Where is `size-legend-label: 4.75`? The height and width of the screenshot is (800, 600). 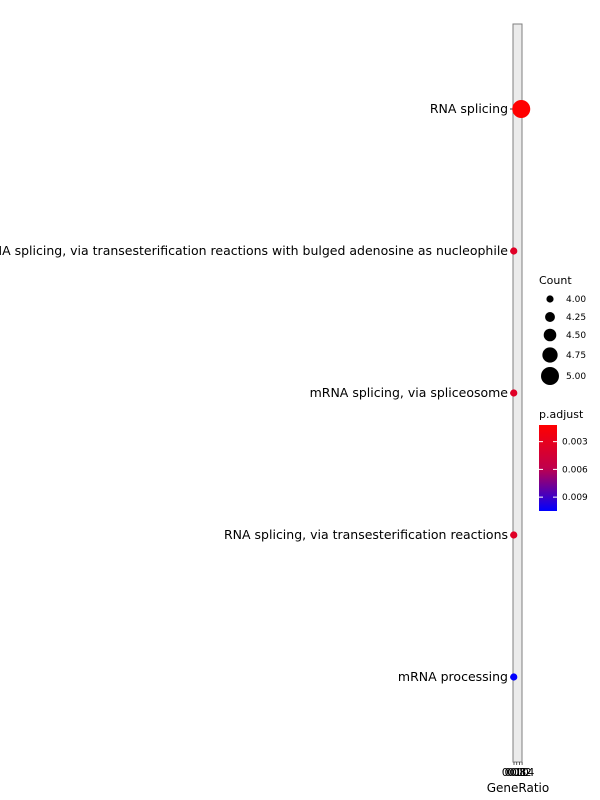 size-legend-label: 4.75 is located at coordinates (576, 356).